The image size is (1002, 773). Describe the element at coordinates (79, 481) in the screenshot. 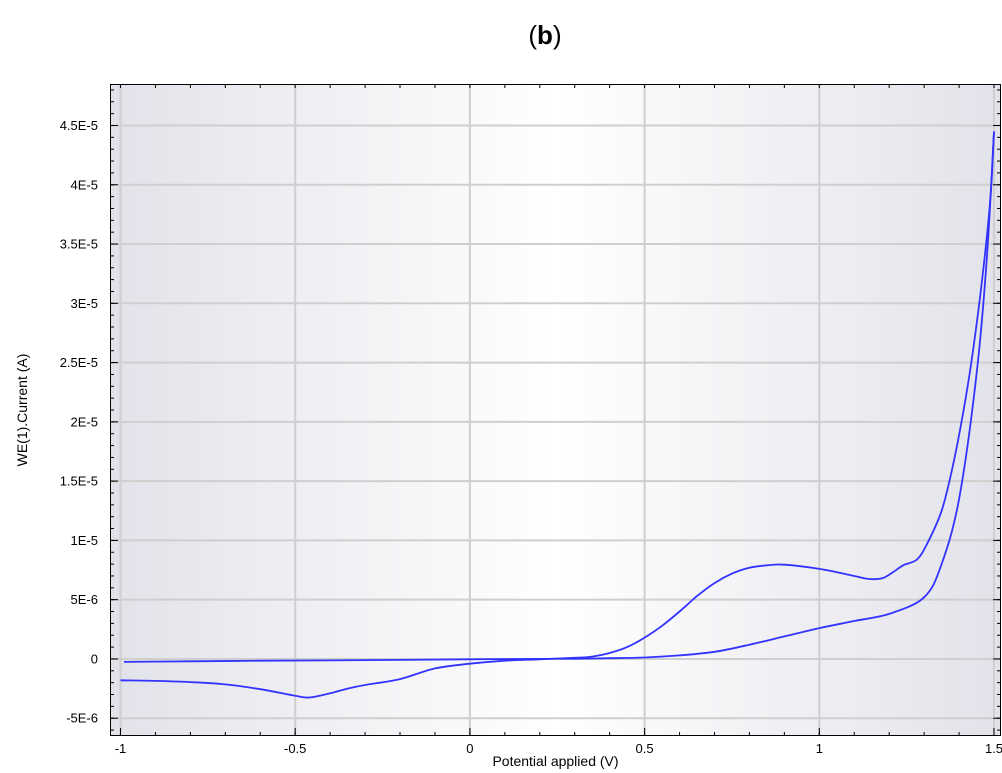

I see `y-tick-label: 1.5E-5` at that location.